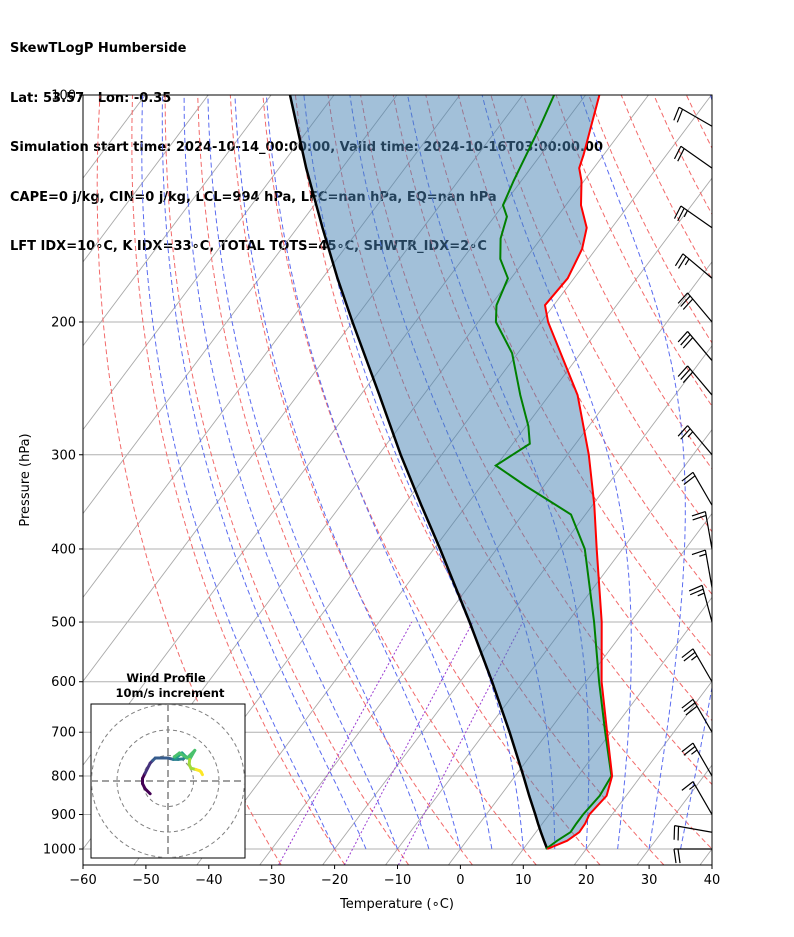 This screenshot has width=794, height=937. I want to click on chart-title: SkewTLogP Humberside, so click(98, 48).